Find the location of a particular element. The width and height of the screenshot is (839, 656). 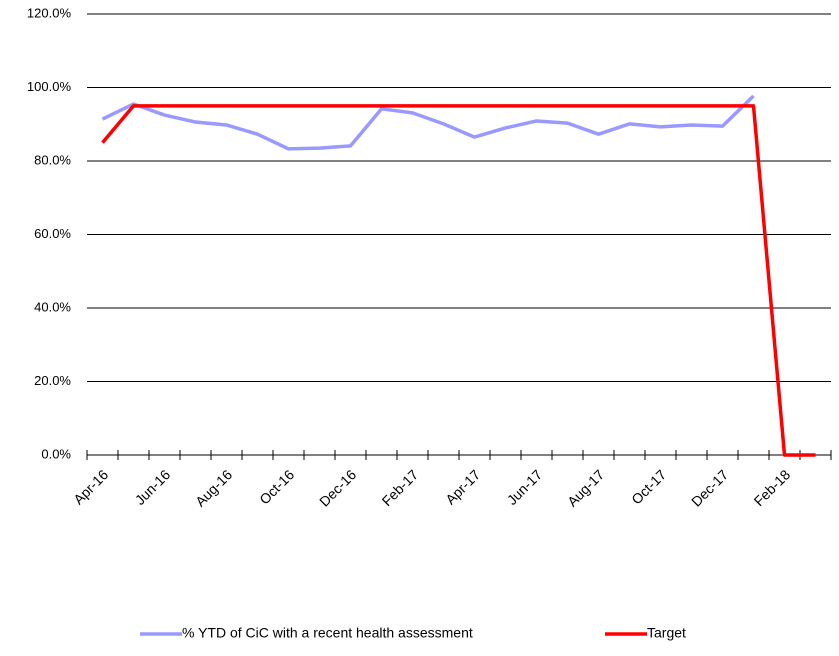

x-tick-label: Jun-17 is located at coordinates (525, 487).